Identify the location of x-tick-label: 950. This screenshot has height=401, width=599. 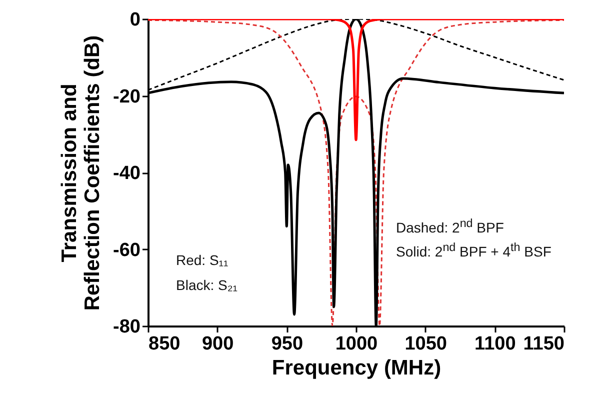
(287, 344).